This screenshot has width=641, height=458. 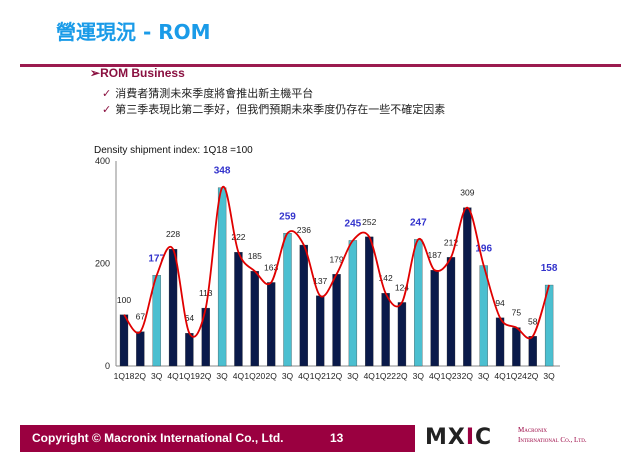 I want to click on y-tick-label: 200, so click(x=102, y=264).